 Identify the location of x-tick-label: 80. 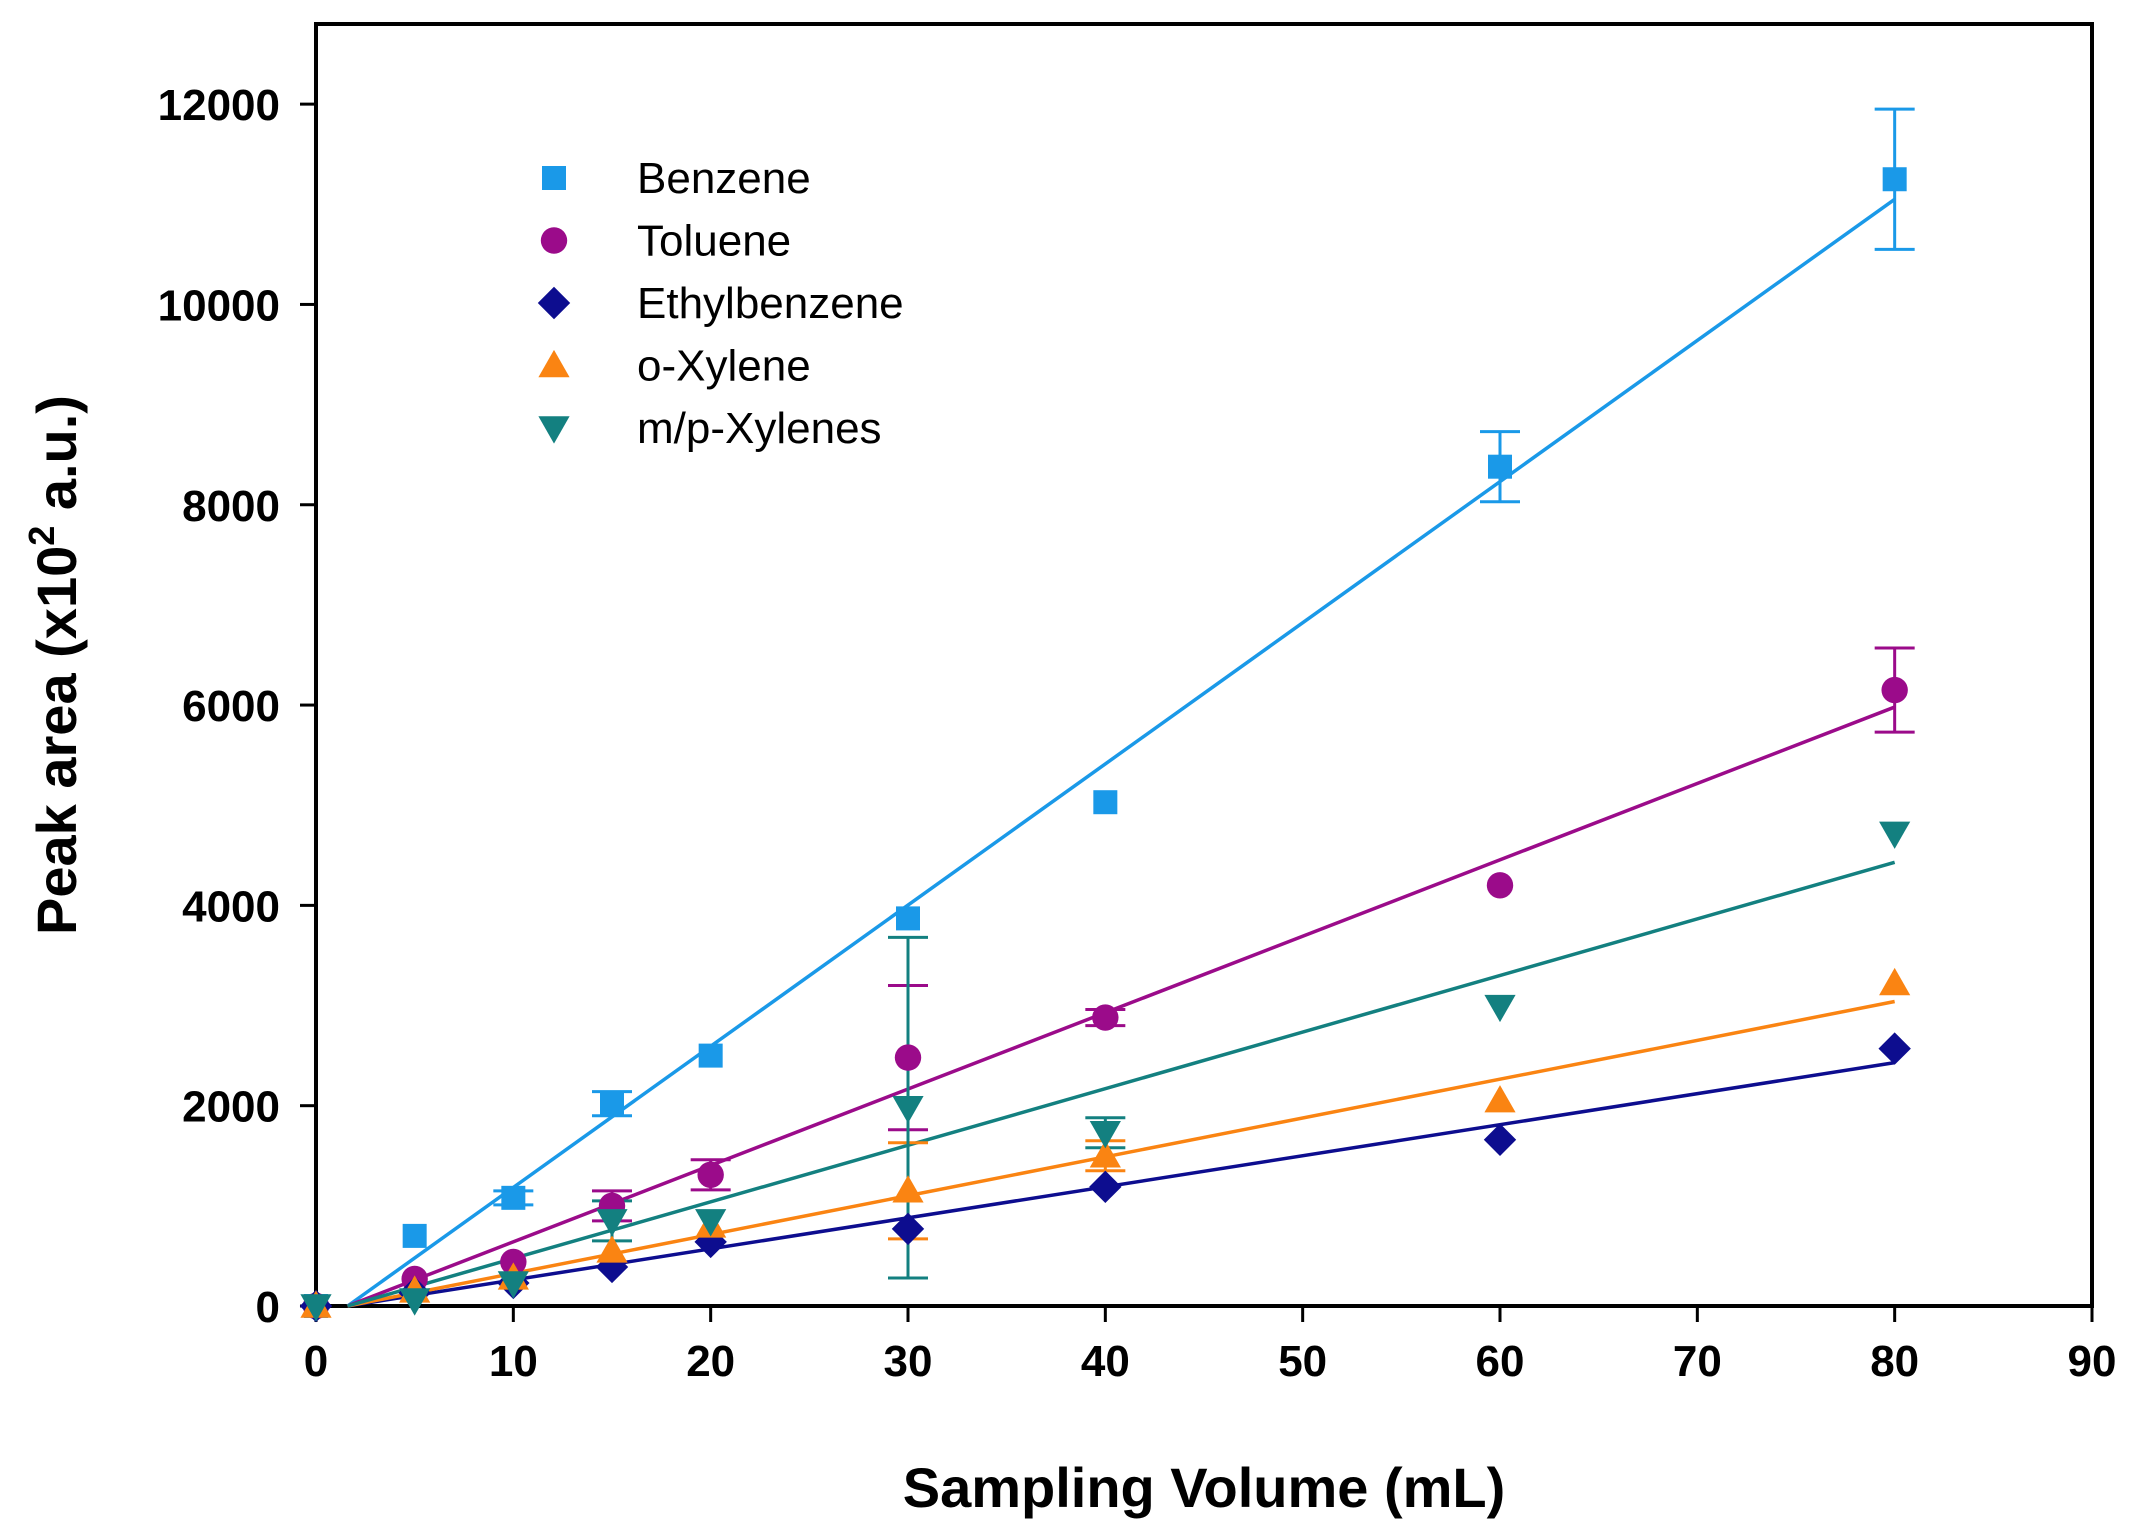
(1894, 1361).